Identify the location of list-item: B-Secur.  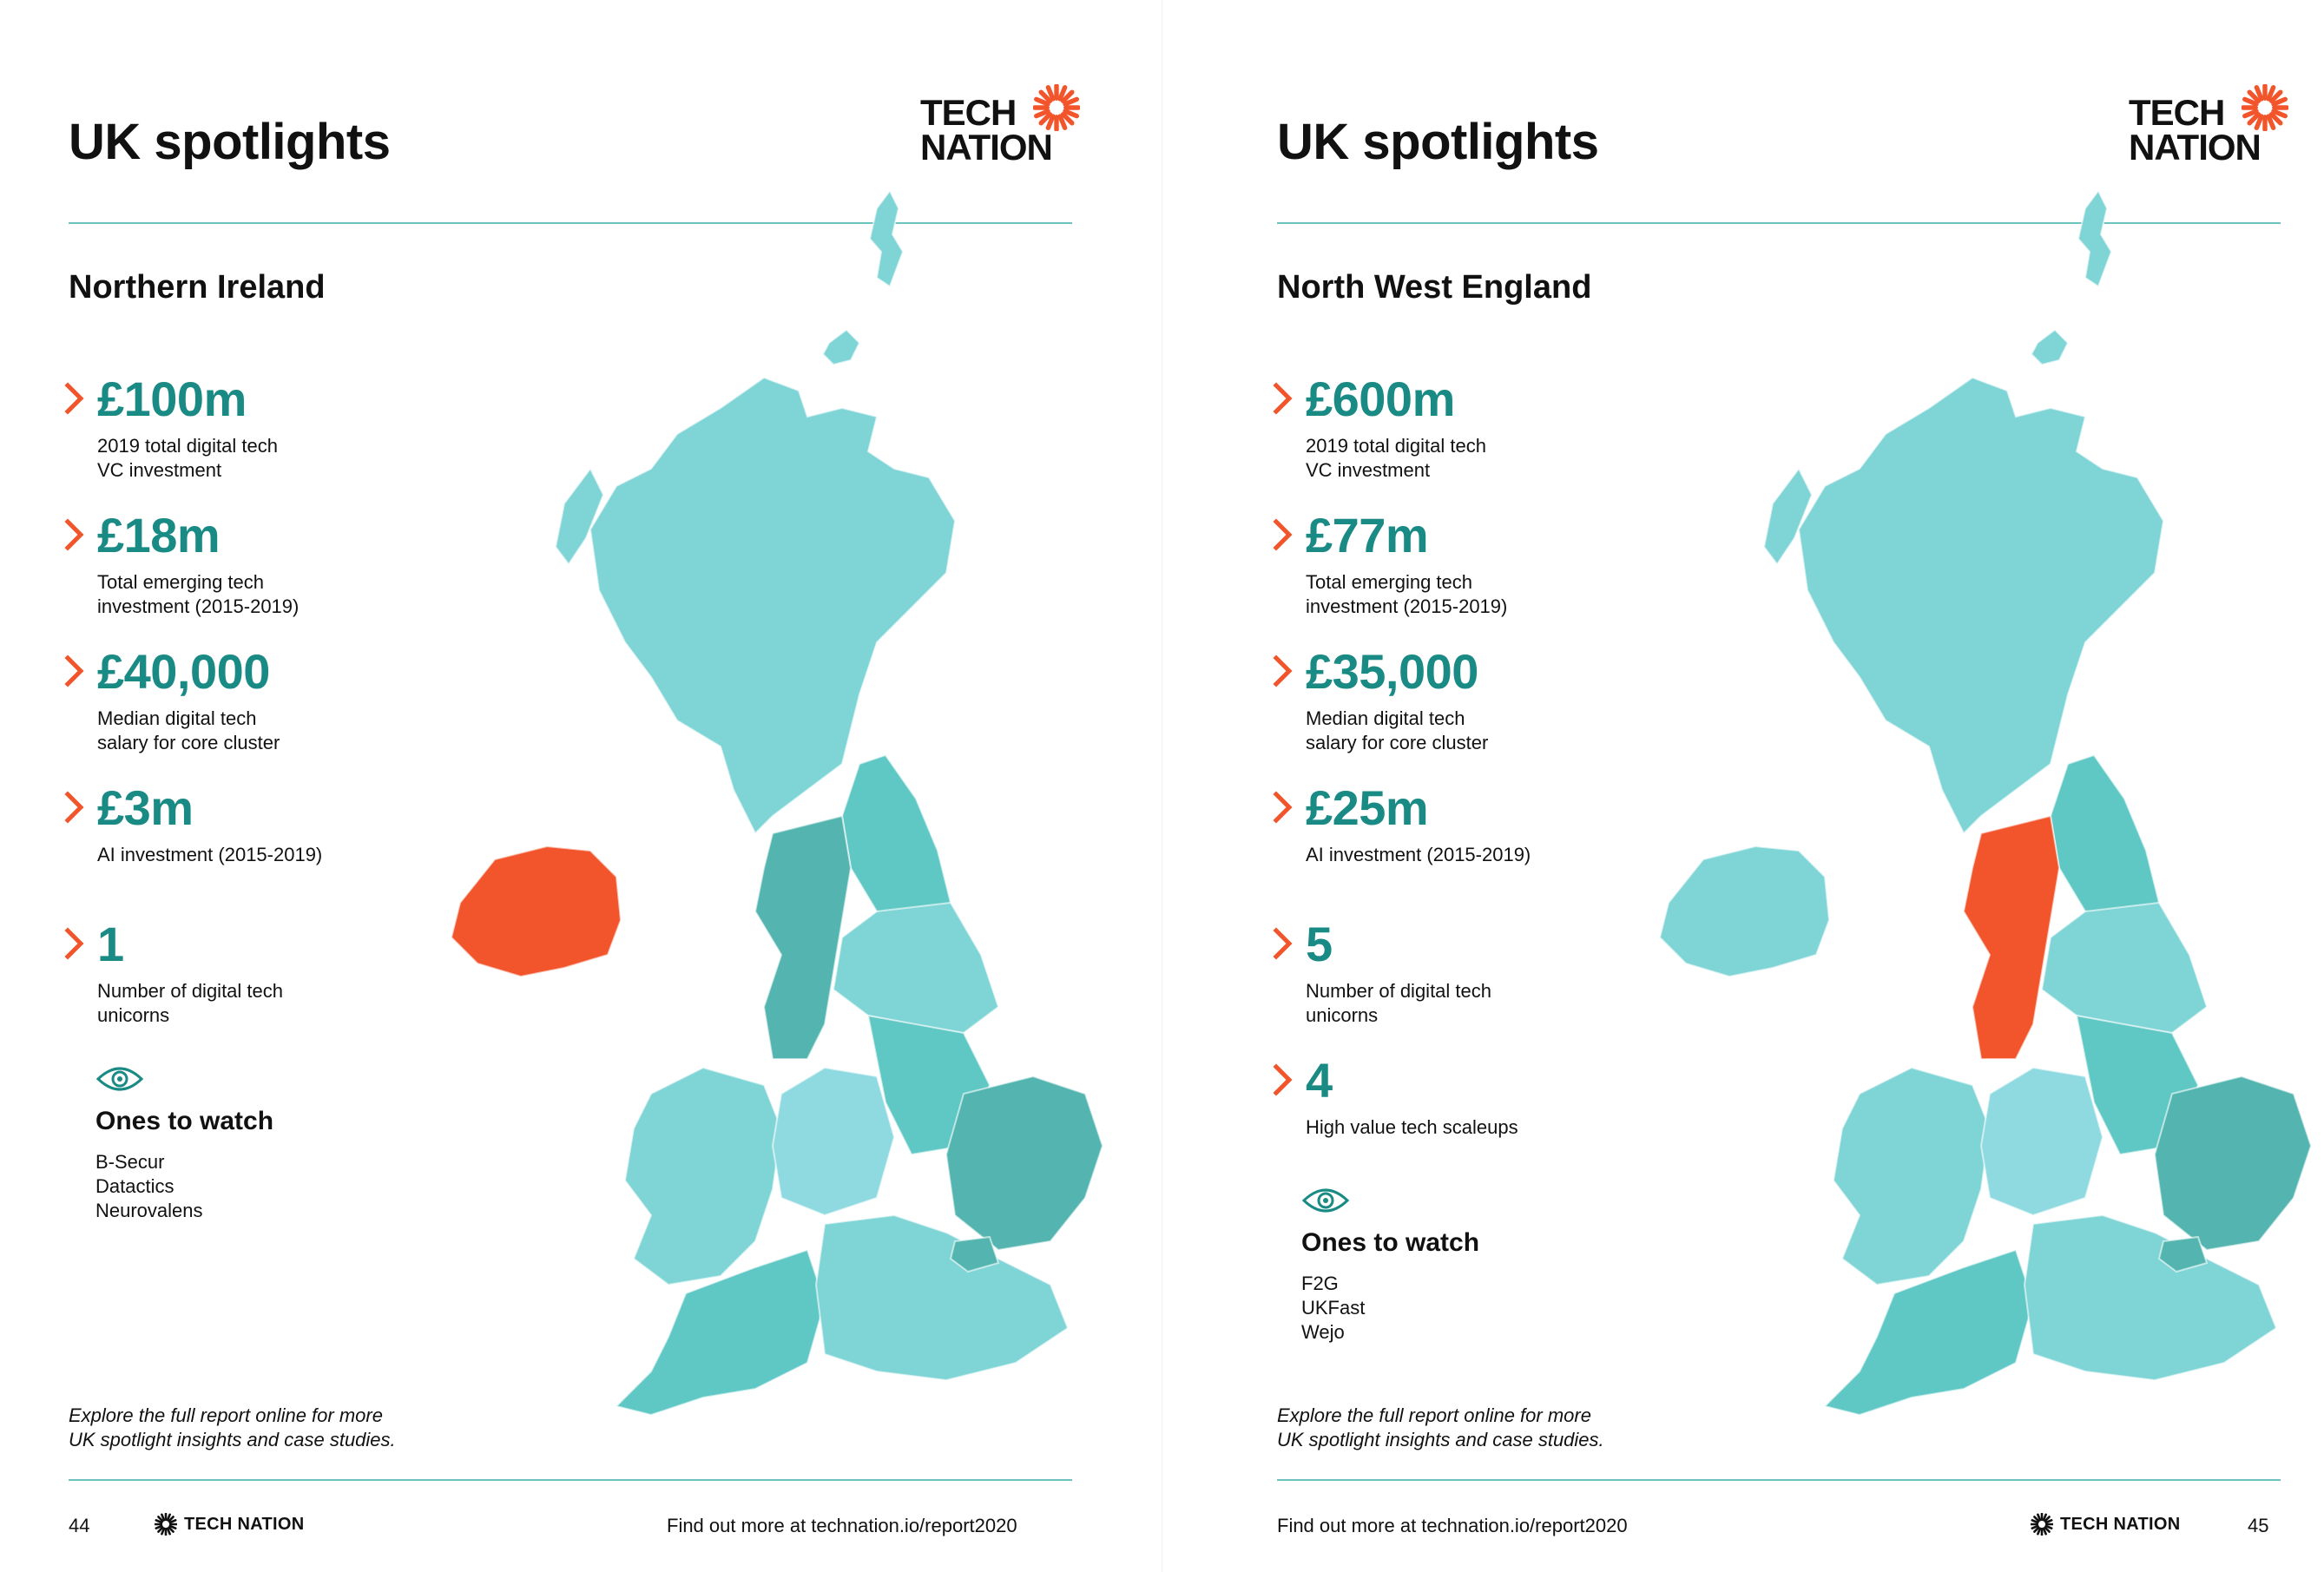
(130, 1162).